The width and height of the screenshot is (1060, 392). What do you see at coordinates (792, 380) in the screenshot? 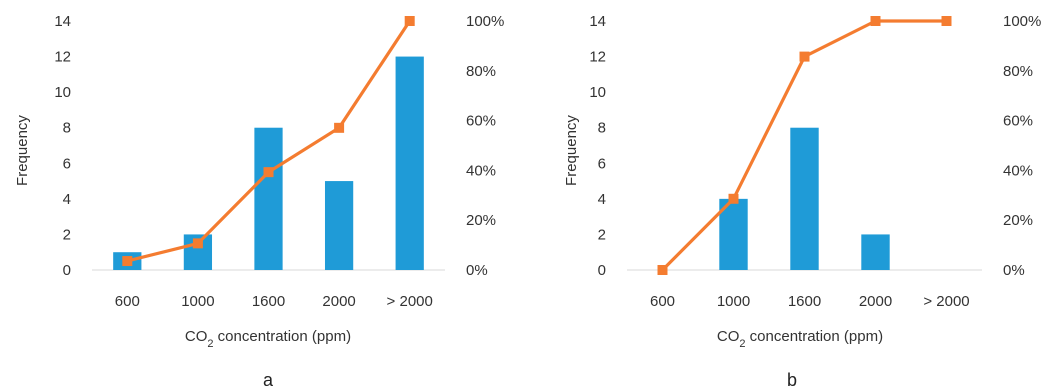
I see `panel-label: b` at bounding box center [792, 380].